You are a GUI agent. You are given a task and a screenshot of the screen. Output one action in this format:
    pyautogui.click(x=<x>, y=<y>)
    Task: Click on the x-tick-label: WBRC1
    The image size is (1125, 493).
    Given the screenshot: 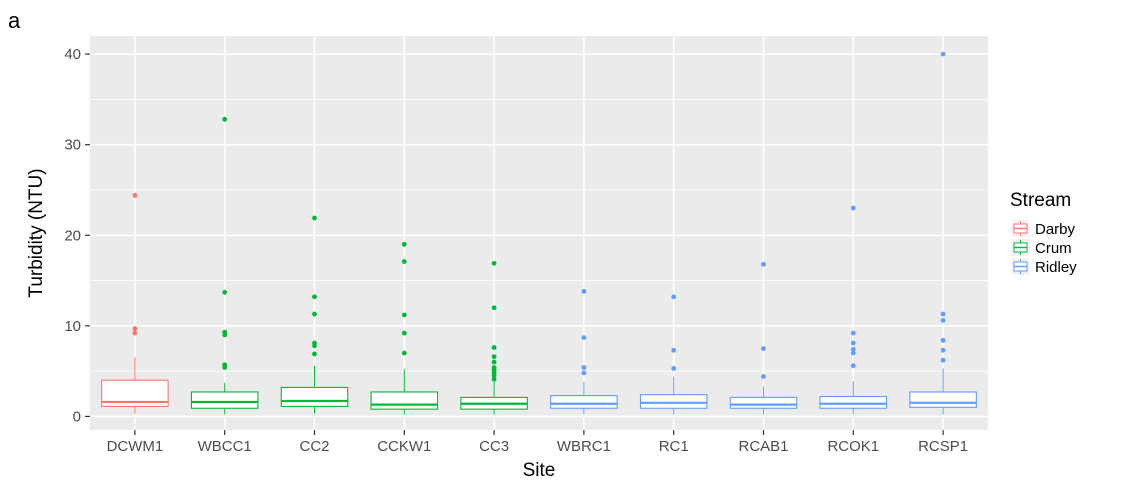 What is the action you would take?
    pyautogui.click(x=584, y=446)
    